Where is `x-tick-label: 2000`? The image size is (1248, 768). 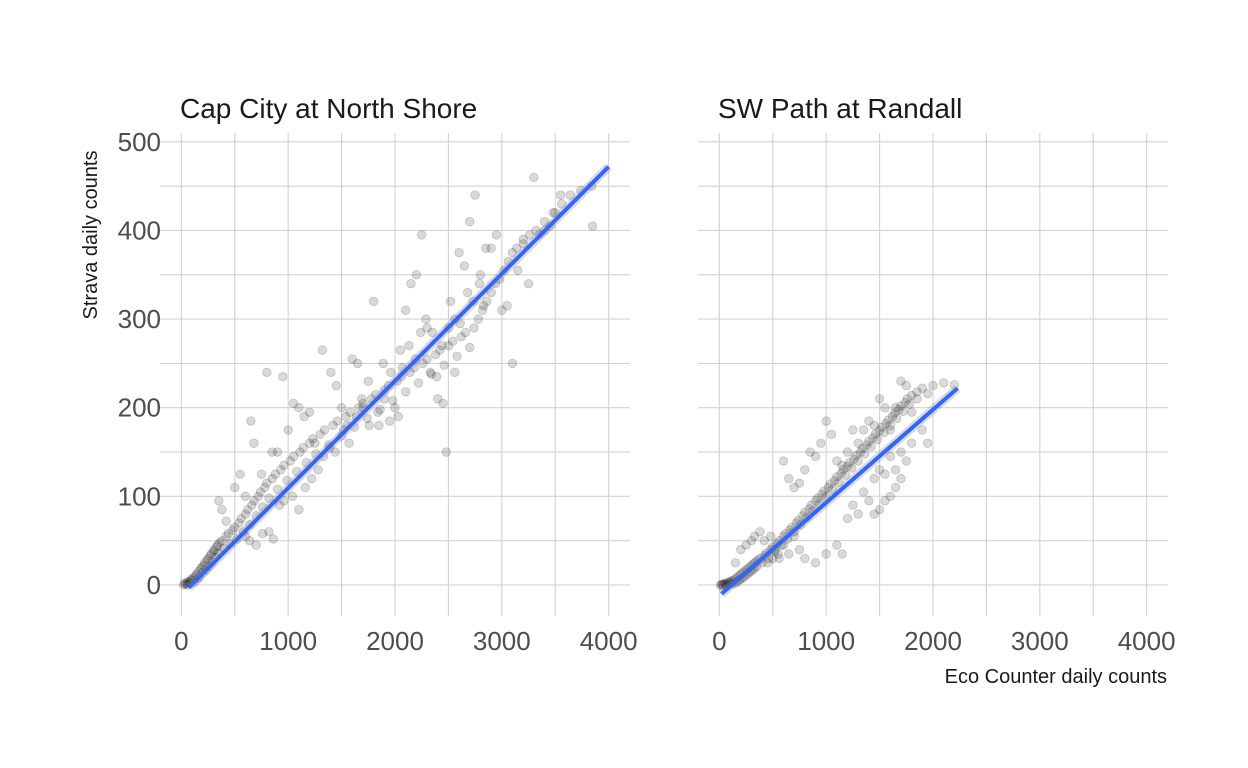 x-tick-label: 2000 is located at coordinates (933, 641).